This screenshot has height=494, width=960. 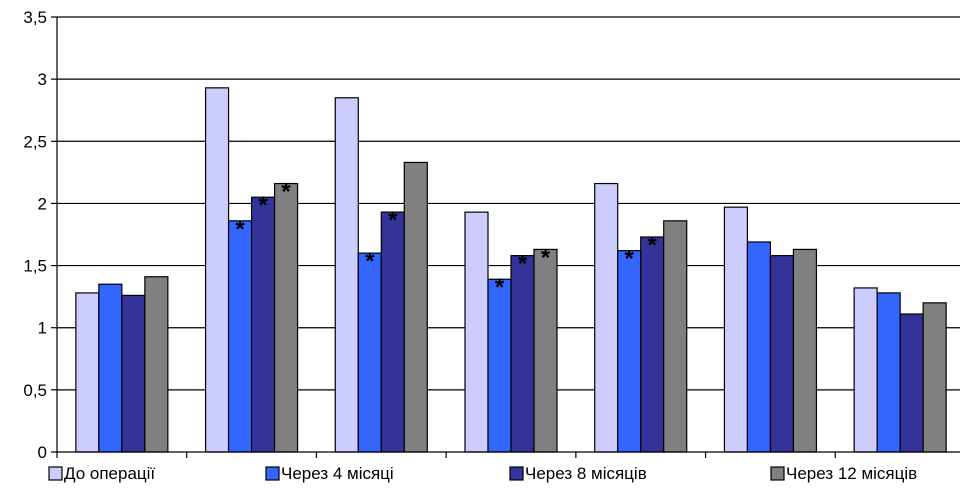 What do you see at coordinates (851, 473) in the screenshot?
I see `legend-label: Через 12 місяців` at bounding box center [851, 473].